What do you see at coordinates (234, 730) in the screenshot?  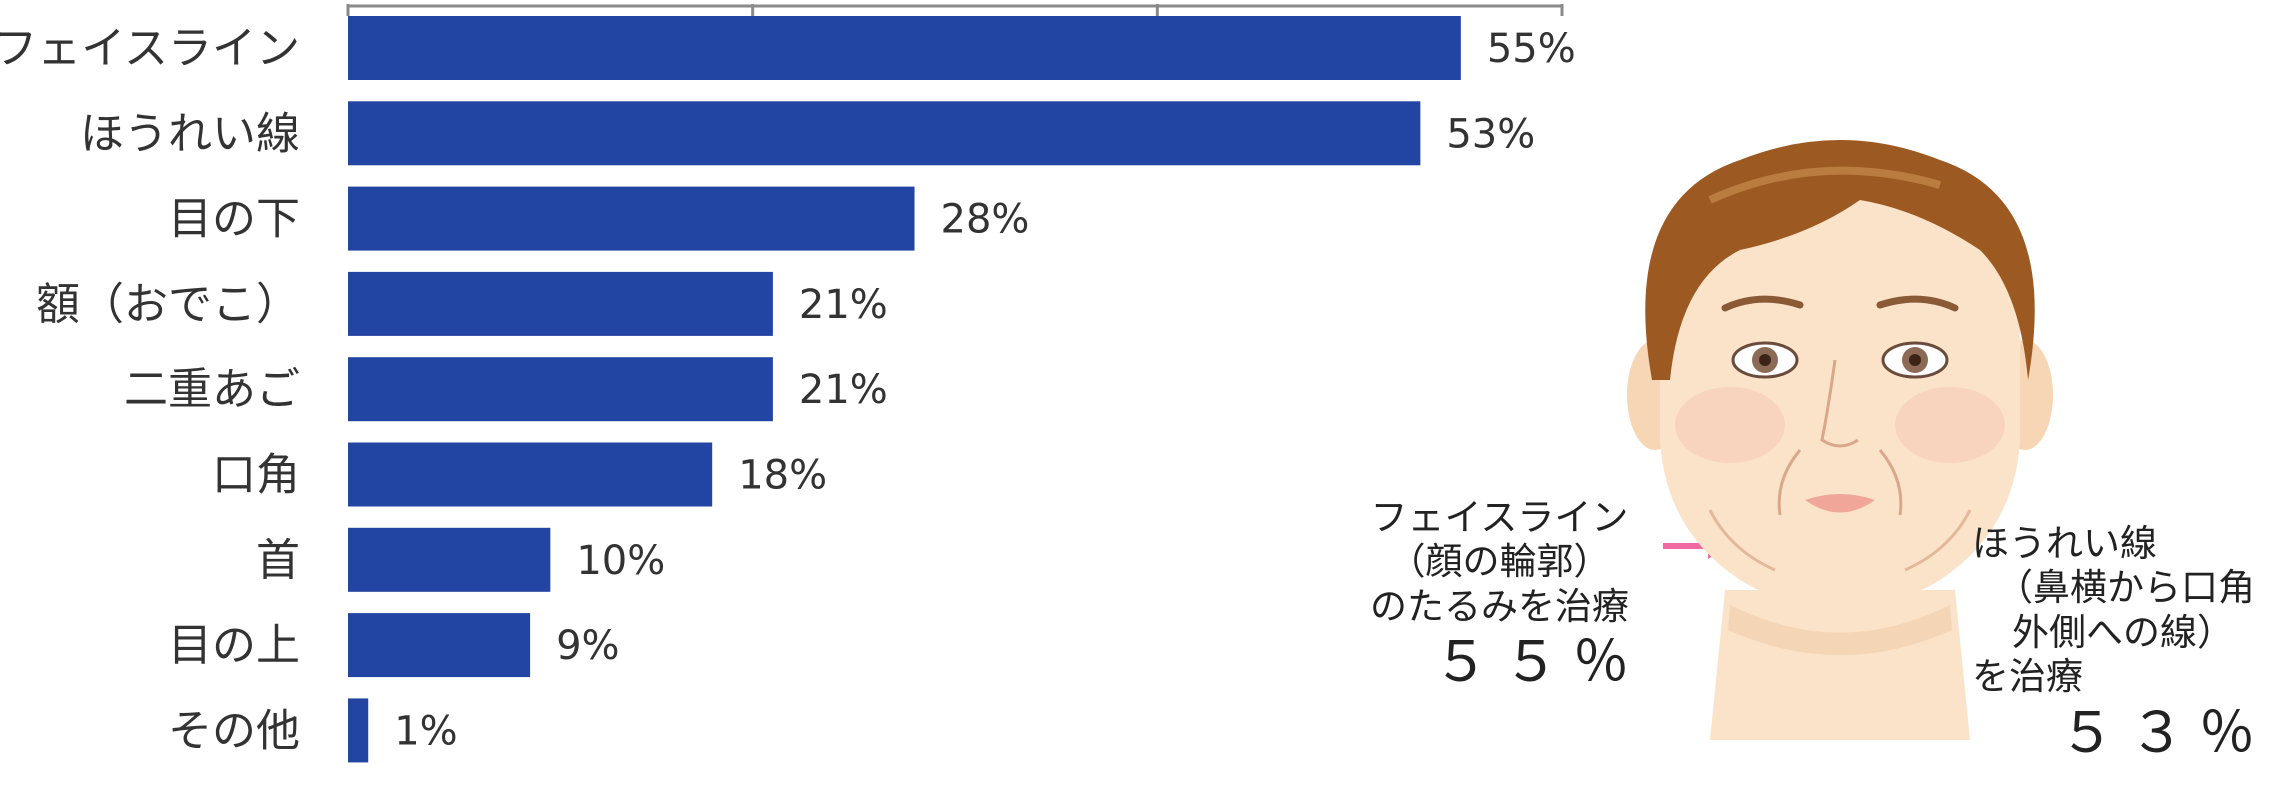 I see `category-label: その他` at bounding box center [234, 730].